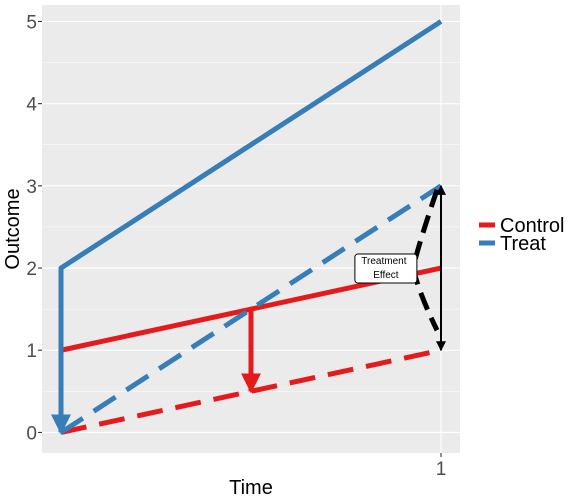 This screenshot has height=504, width=576. Describe the element at coordinates (13, 228) in the screenshot. I see `y-axis-title: Outcome` at that location.